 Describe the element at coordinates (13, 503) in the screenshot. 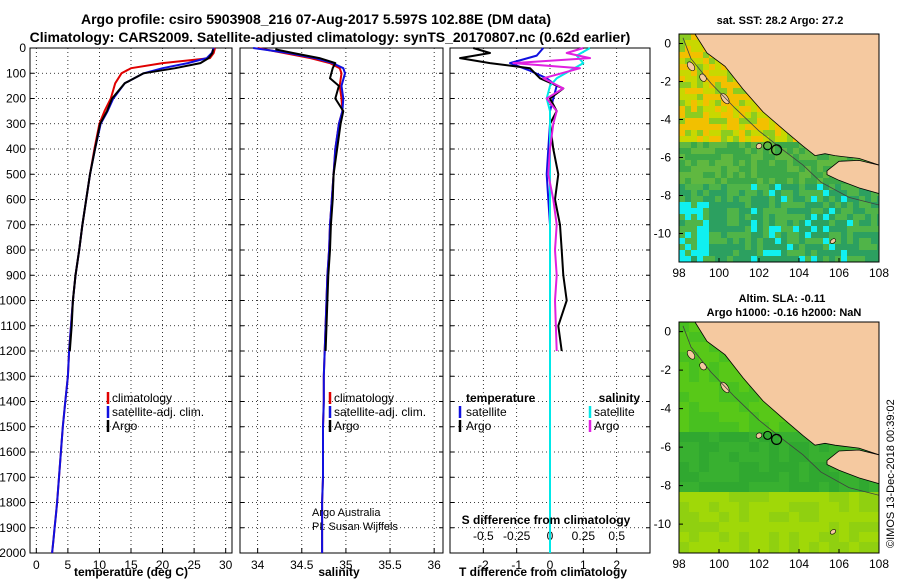

I see `depth-tick-label: 1800` at that location.